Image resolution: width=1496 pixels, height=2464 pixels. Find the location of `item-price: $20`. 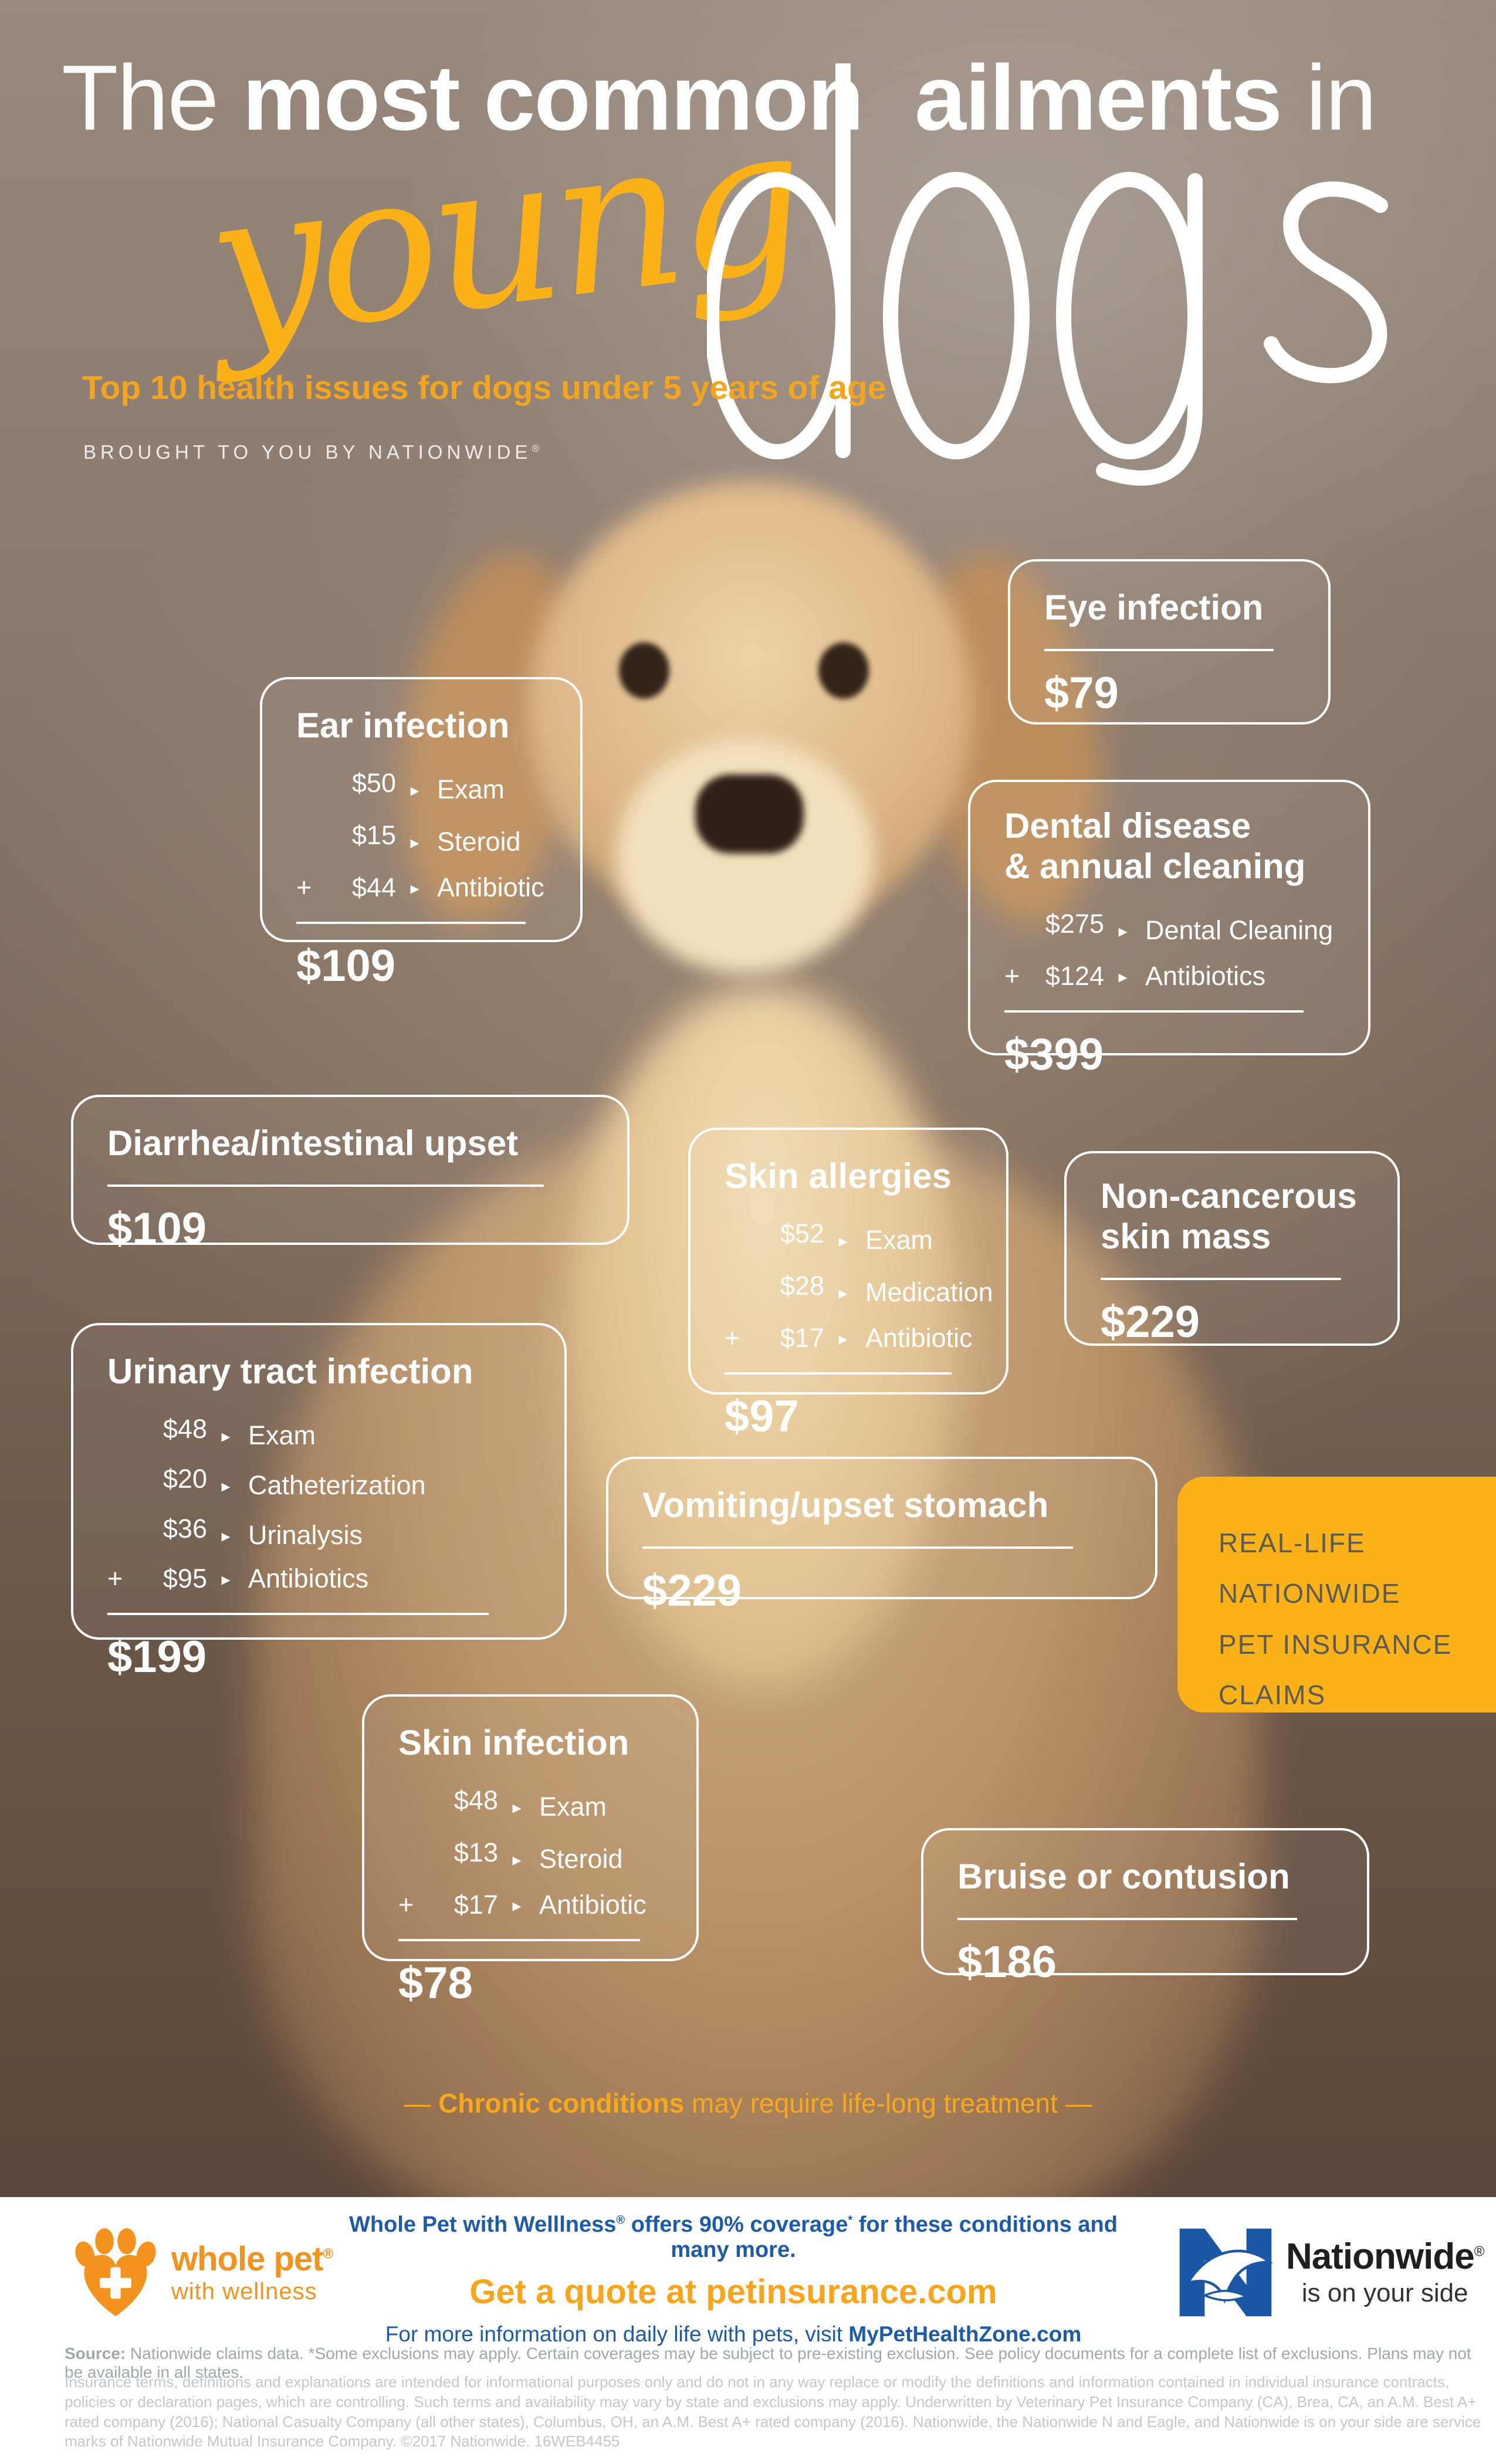

item-price: $20 is located at coordinates (157, 1479).